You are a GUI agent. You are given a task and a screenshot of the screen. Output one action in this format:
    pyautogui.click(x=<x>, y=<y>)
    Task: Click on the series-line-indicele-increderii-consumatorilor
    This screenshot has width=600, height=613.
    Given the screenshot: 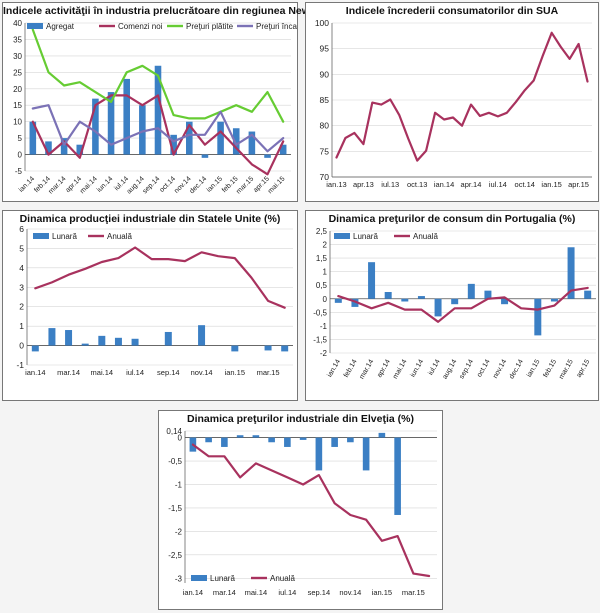 What is the action you would take?
    pyautogui.click(x=462, y=96)
    